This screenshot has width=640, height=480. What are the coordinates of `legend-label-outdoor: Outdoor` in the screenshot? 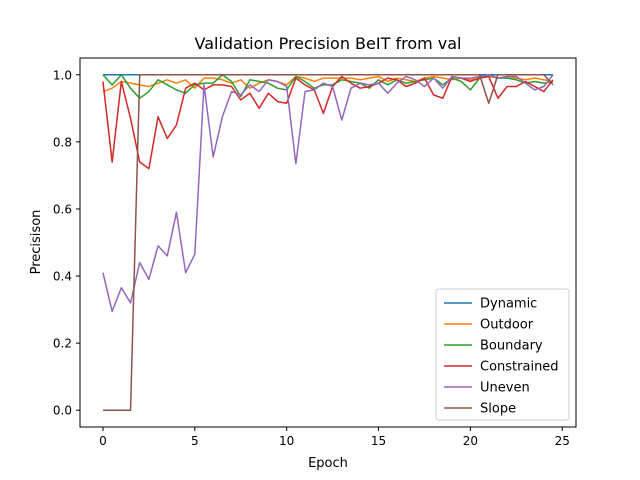 It's located at (507, 325).